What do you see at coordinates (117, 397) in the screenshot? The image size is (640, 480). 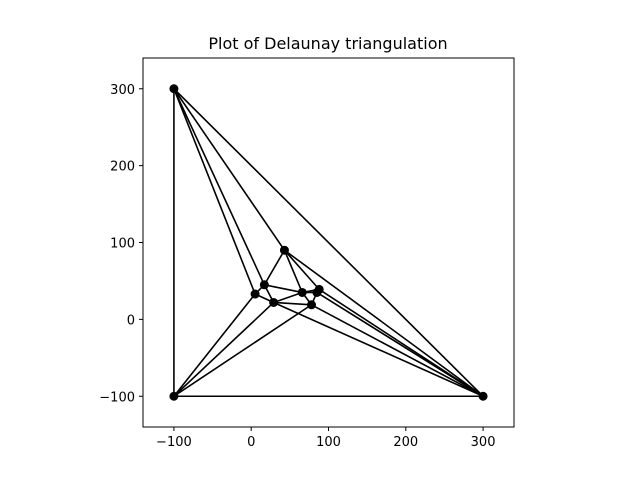 I see `y-tick-label: −100` at bounding box center [117, 397].